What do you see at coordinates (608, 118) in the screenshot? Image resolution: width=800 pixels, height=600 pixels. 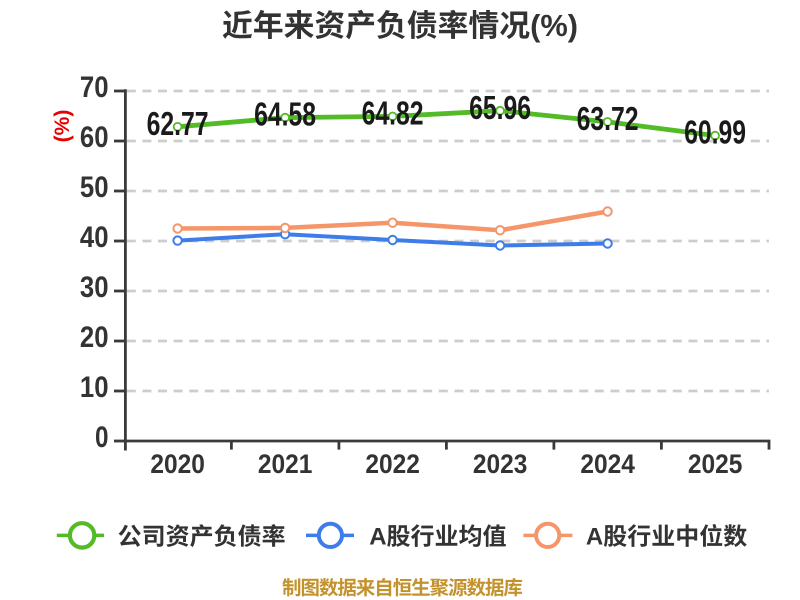 I see `svg-text: 63.72` at bounding box center [608, 118].